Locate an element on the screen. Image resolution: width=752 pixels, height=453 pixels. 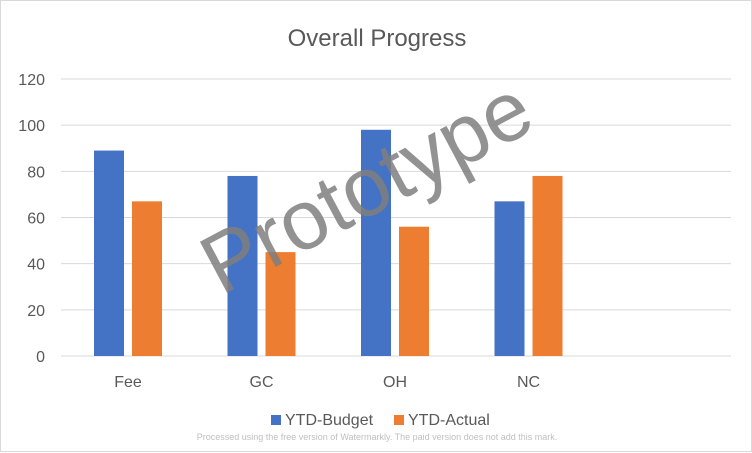
y-tick-label: 120 is located at coordinates (31, 80).